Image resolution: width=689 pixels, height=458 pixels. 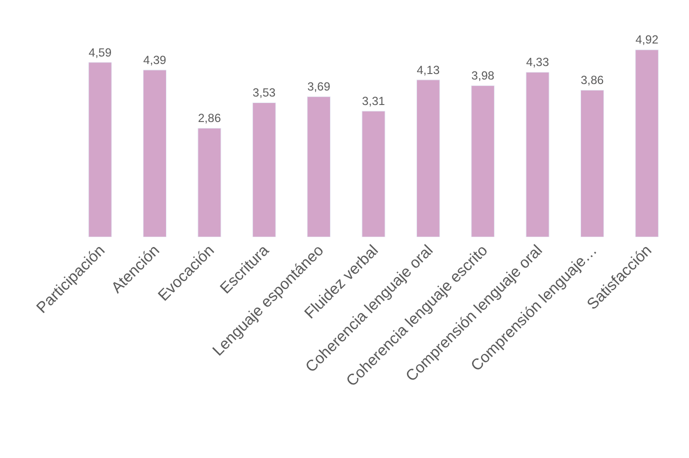 I want to click on data-label: 3,86, so click(x=592, y=80).